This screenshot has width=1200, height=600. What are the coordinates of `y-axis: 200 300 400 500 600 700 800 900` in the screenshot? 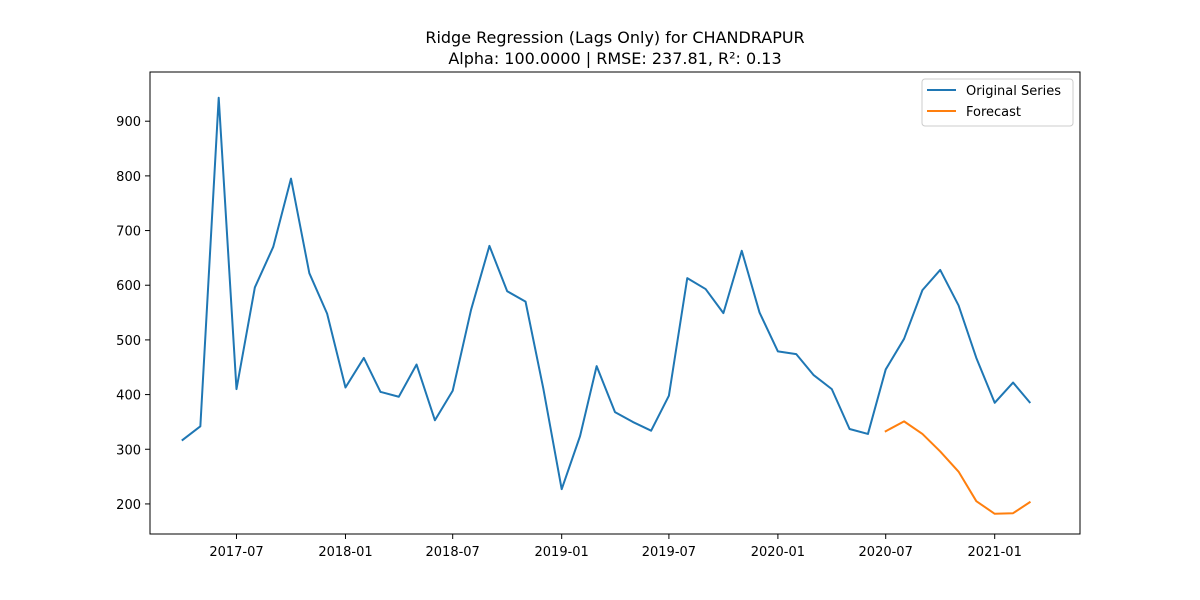 It's located at (133, 314).